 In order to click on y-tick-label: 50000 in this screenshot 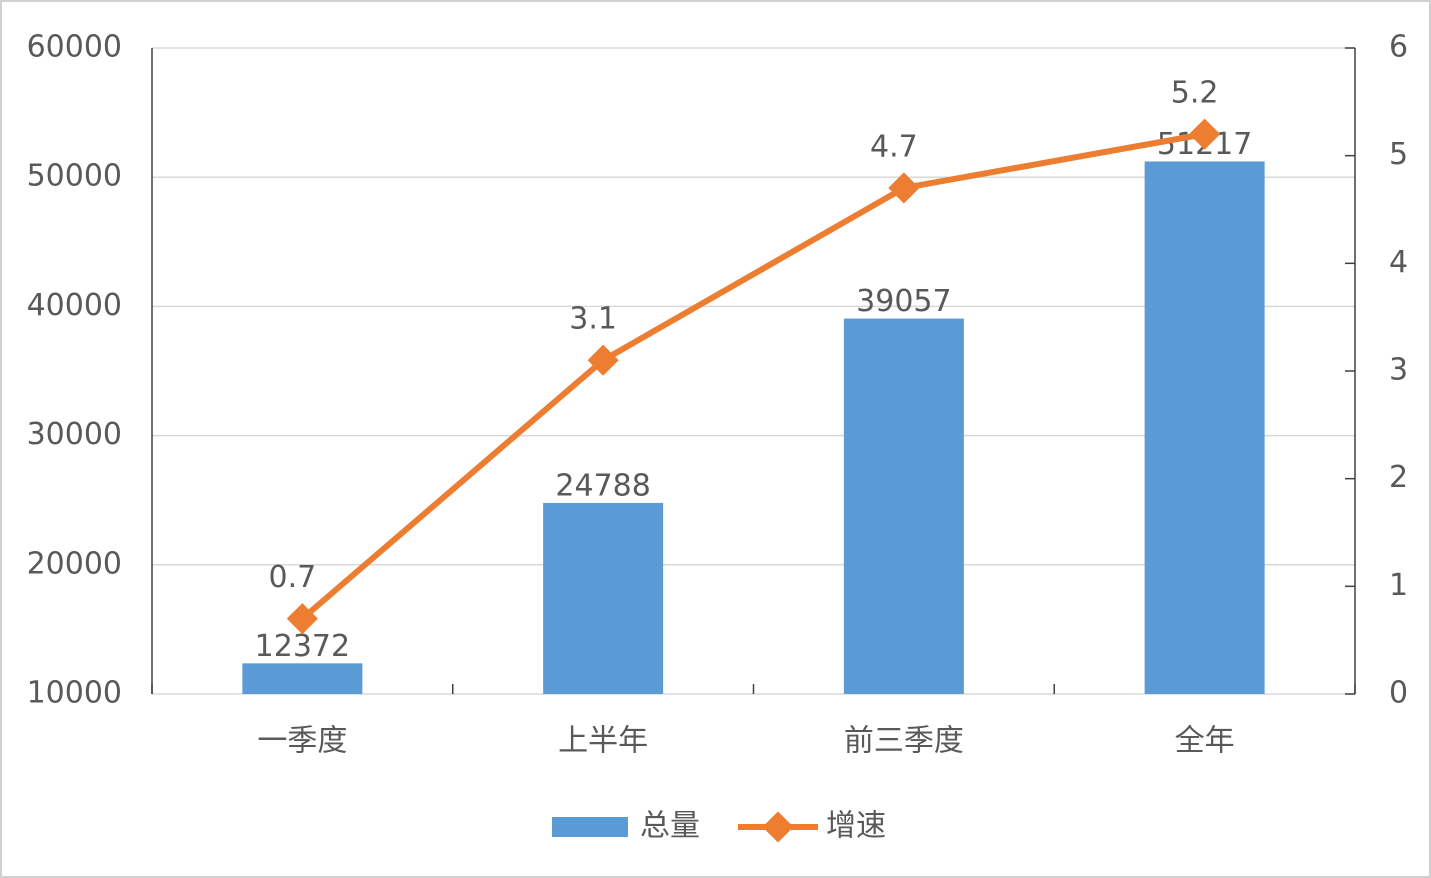, I will do `click(74, 176)`.